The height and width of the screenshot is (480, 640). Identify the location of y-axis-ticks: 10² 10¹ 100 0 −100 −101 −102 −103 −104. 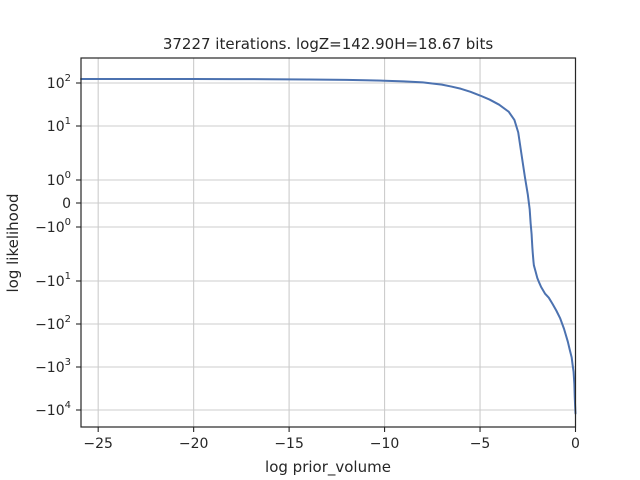
(58, 246).